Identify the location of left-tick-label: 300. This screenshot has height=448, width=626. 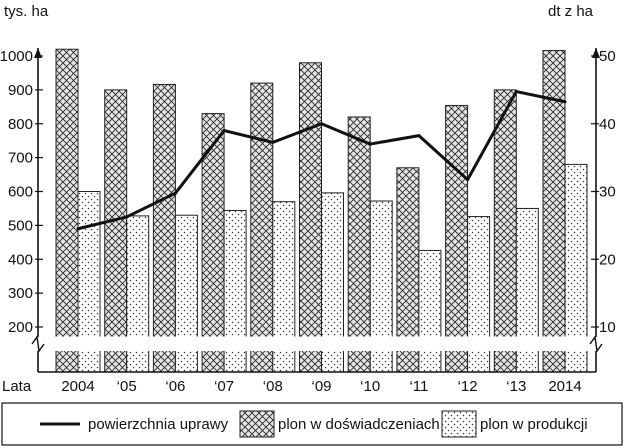
(20, 293).